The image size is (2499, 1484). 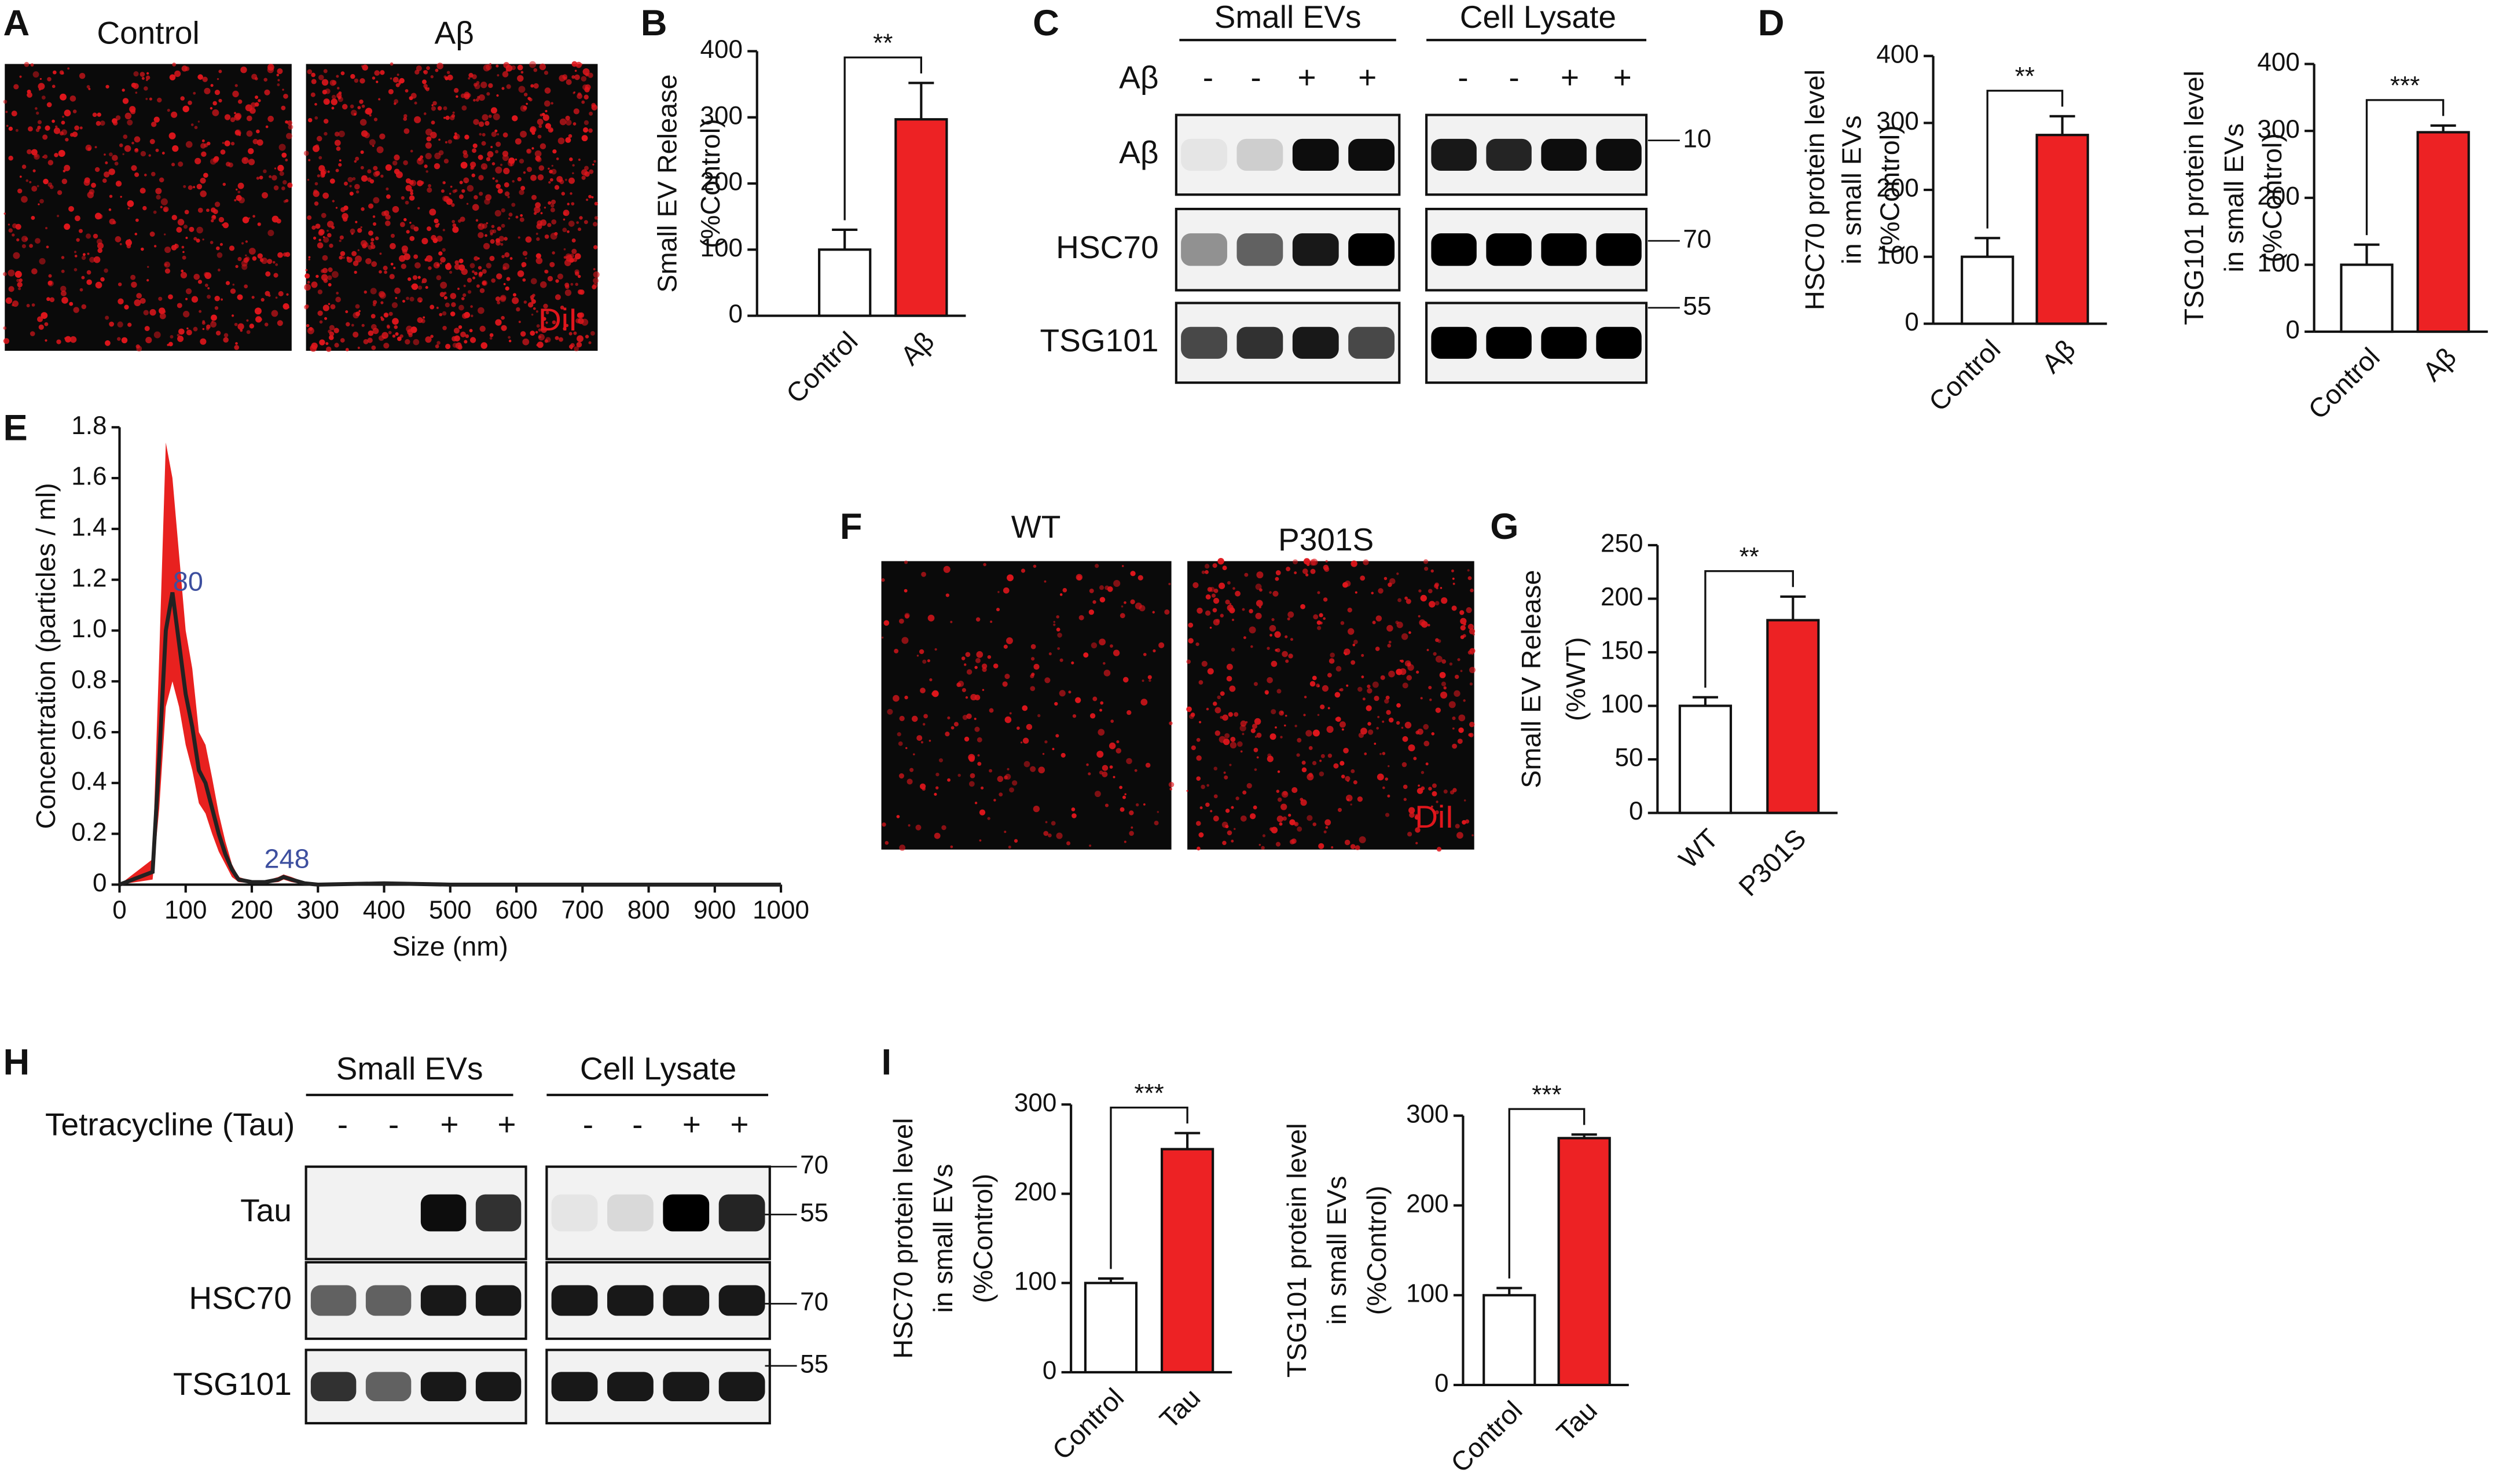 I want to click on y-tick-label: 100, so click(x=2278, y=263).